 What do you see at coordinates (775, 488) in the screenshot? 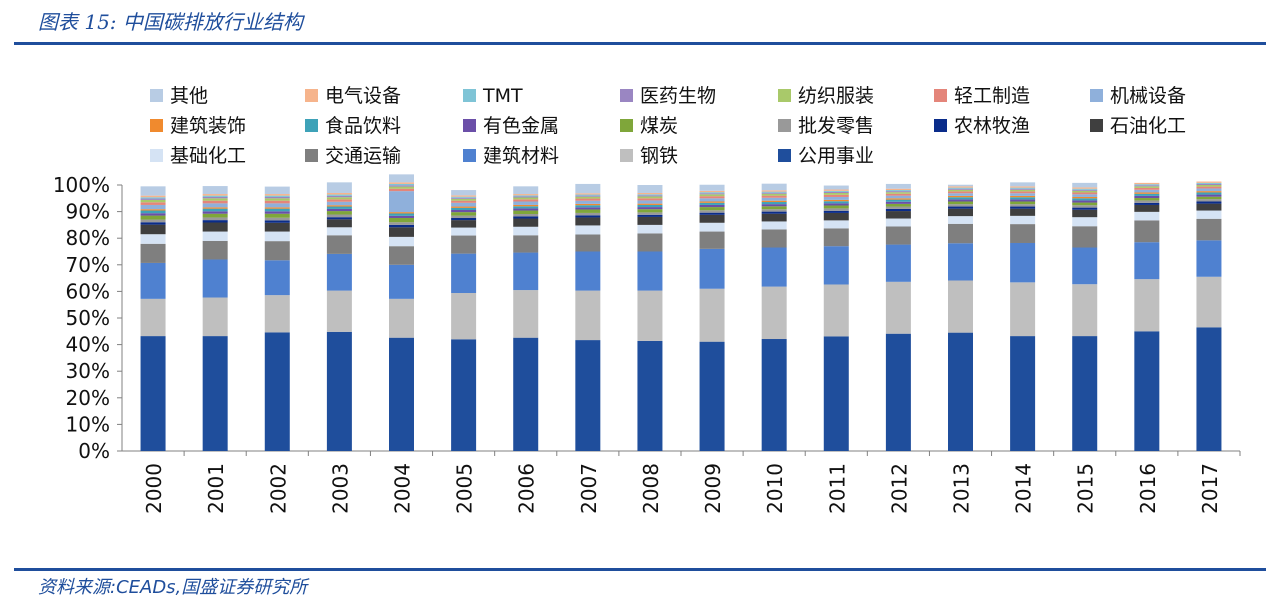
I see `x-tick-label: 2010` at bounding box center [775, 488].